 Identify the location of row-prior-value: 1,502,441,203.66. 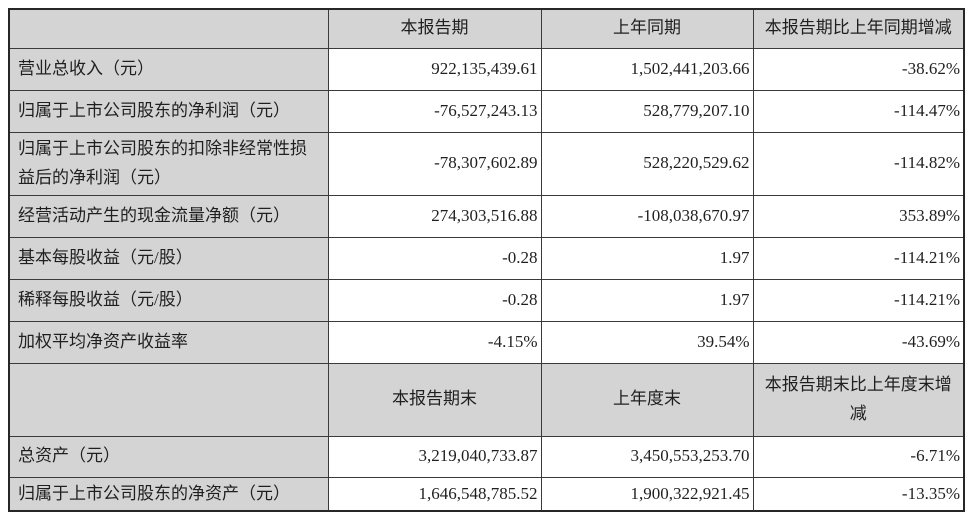
(647, 69).